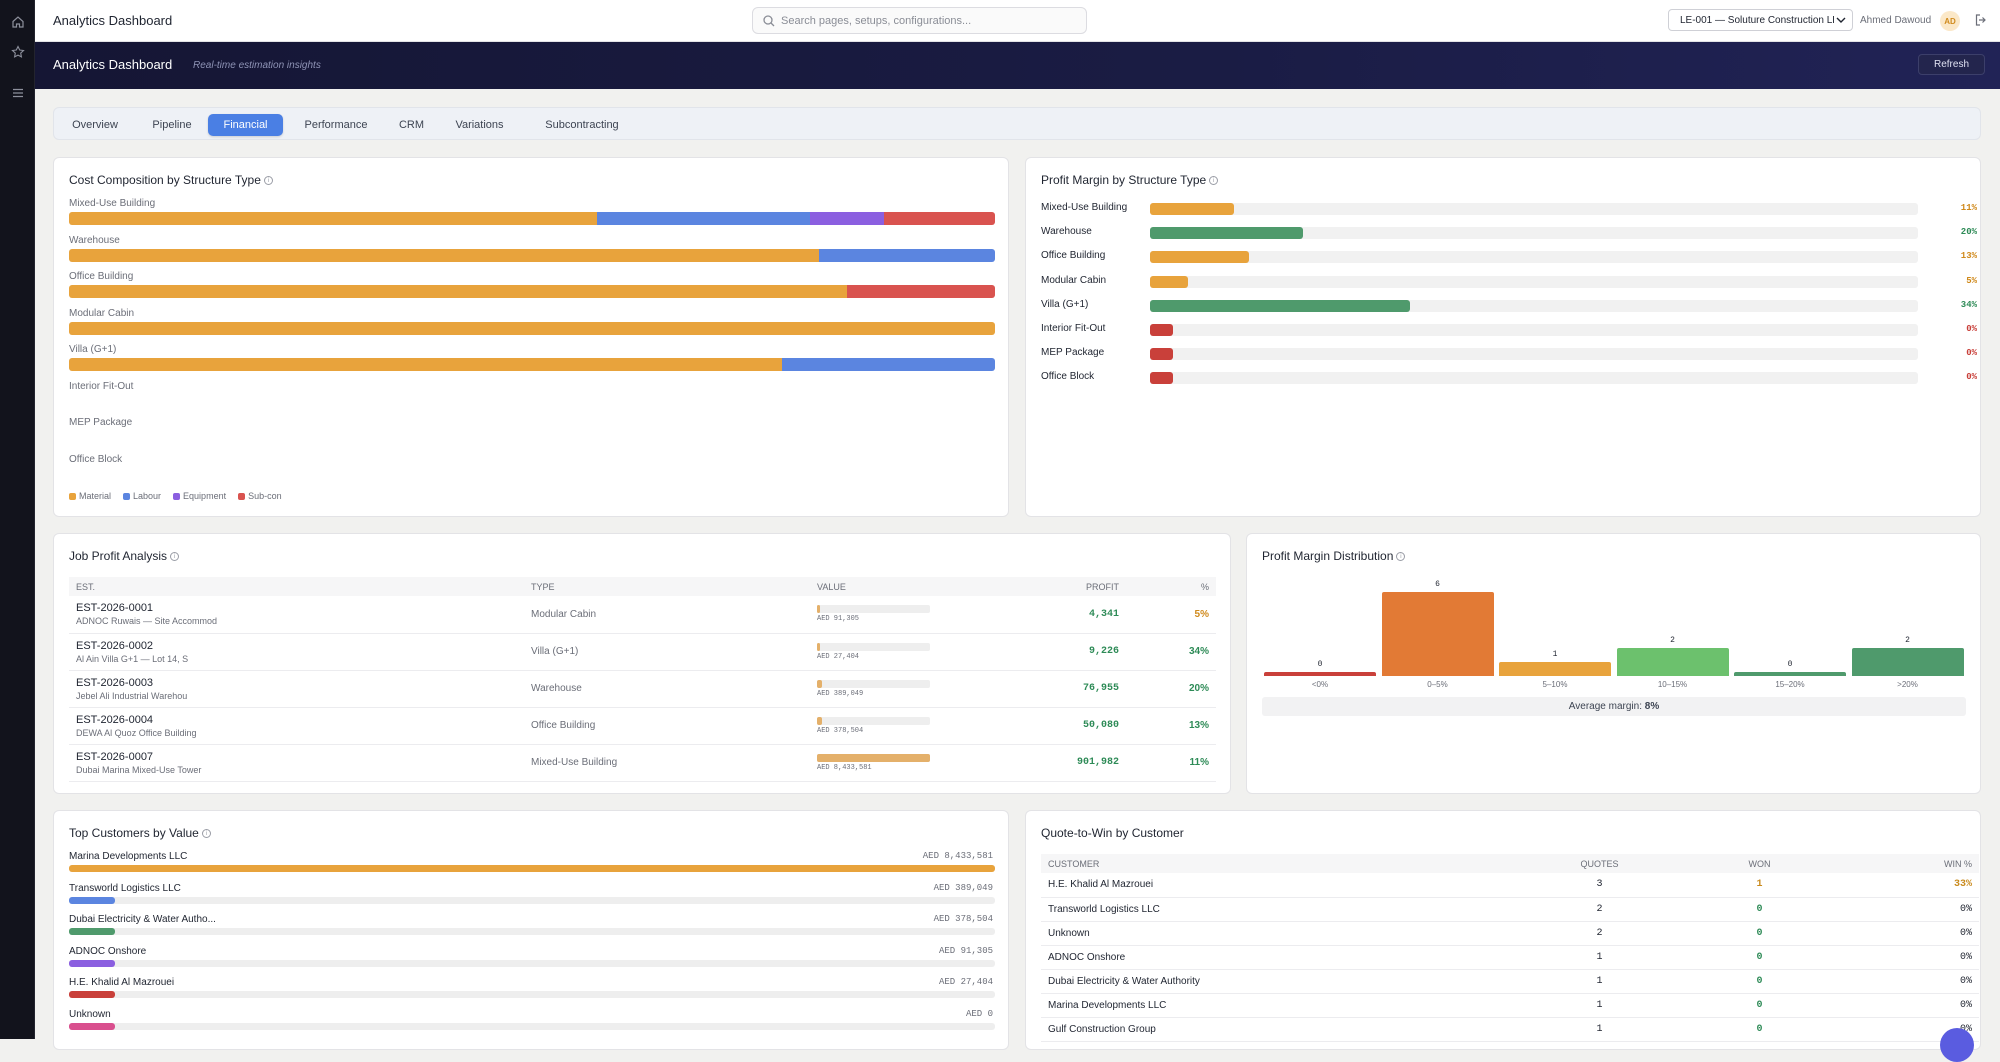 The height and width of the screenshot is (1062, 2000). Describe the element at coordinates (979, 1013) in the screenshot. I see `customer-value: AED 0` at that location.